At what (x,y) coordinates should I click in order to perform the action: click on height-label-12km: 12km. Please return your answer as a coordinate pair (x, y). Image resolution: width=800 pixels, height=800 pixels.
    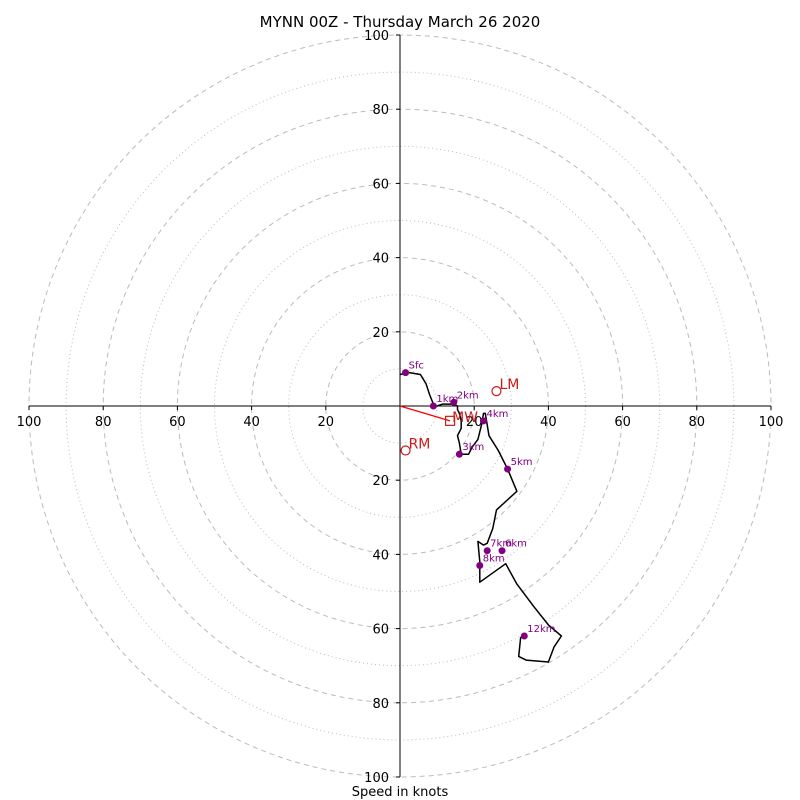
    Looking at the image, I should click on (541, 629).